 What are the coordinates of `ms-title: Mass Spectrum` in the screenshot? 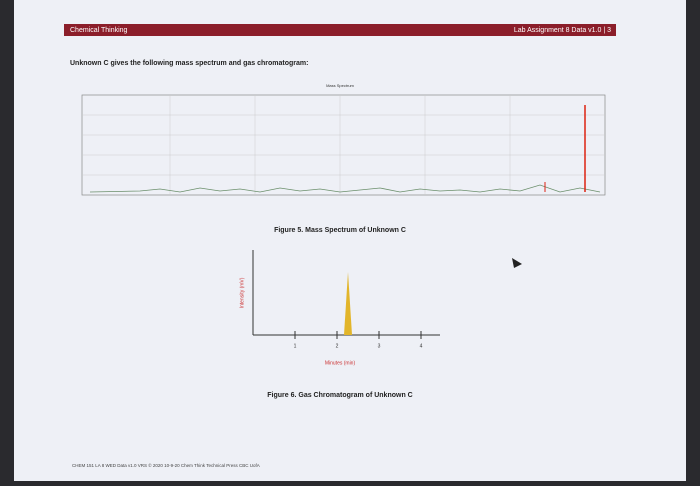 It's located at (340, 85).